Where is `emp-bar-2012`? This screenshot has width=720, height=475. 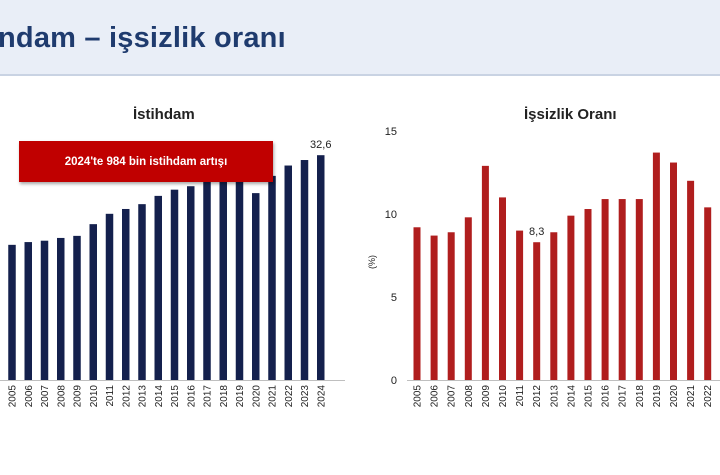
emp-bar-2012 is located at coordinates (126, 294).